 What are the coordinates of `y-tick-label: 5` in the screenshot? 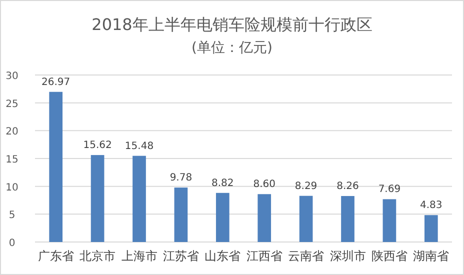 It's located at (12, 216).